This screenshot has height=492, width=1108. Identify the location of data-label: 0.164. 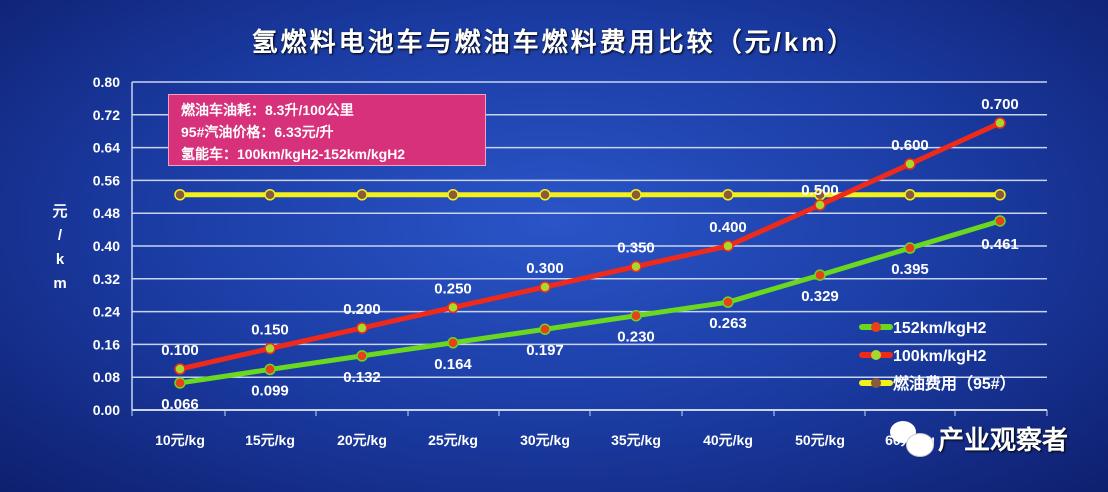
(453, 364).